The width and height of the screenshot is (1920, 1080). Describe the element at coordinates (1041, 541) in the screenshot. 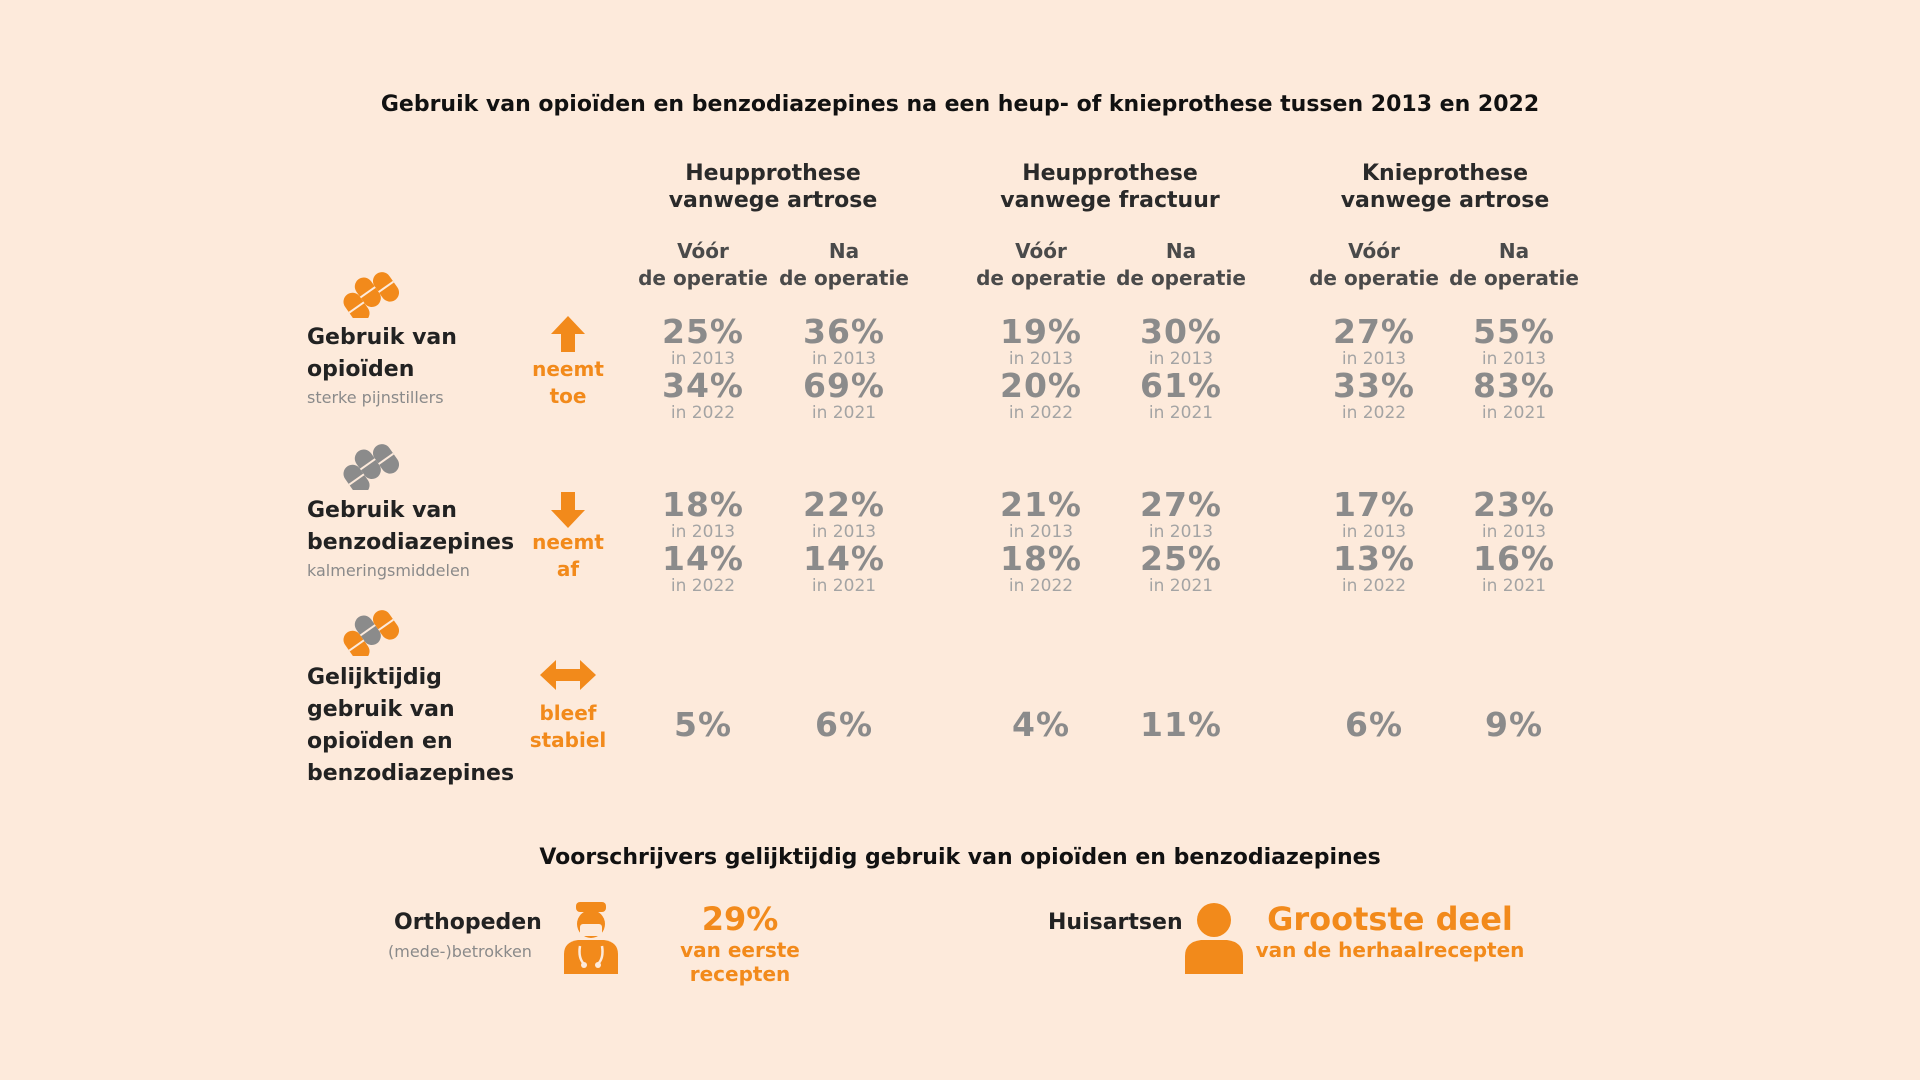

I see `value-cell: 21% in 2013 18% in 2022` at that location.